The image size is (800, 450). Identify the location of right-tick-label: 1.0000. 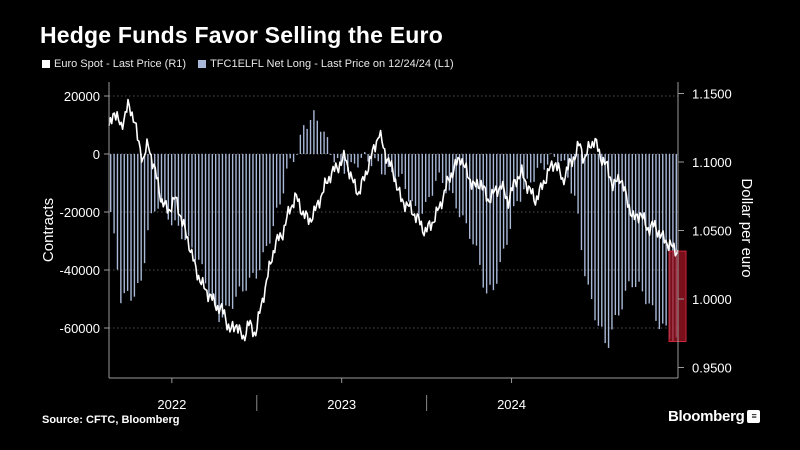
(712, 299).